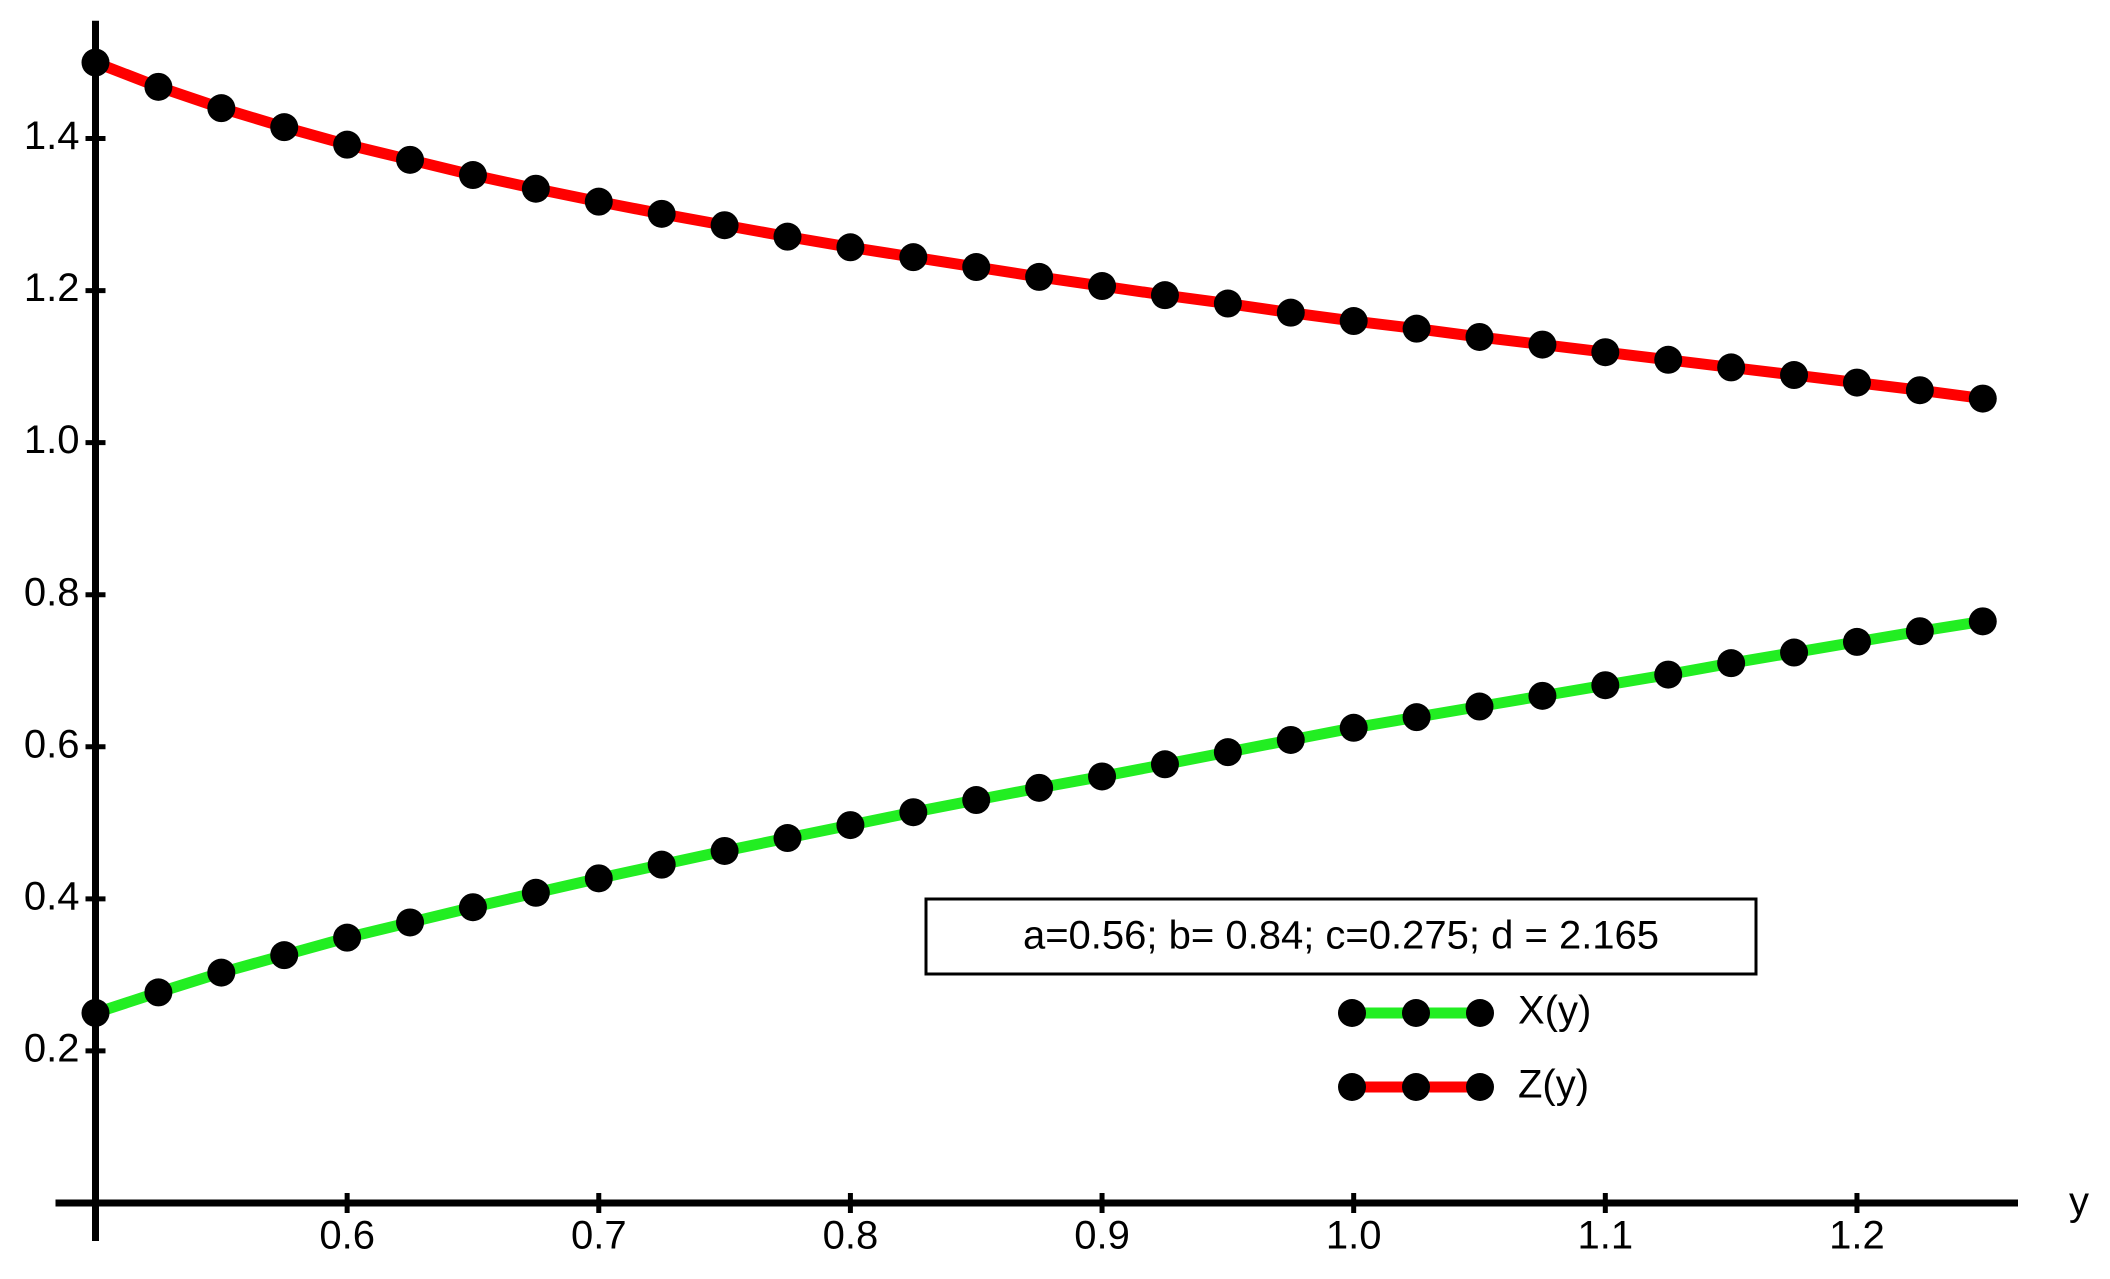 The width and height of the screenshot is (2110, 1279). I want to click on y-tick-label: 0.6, so click(52, 744).